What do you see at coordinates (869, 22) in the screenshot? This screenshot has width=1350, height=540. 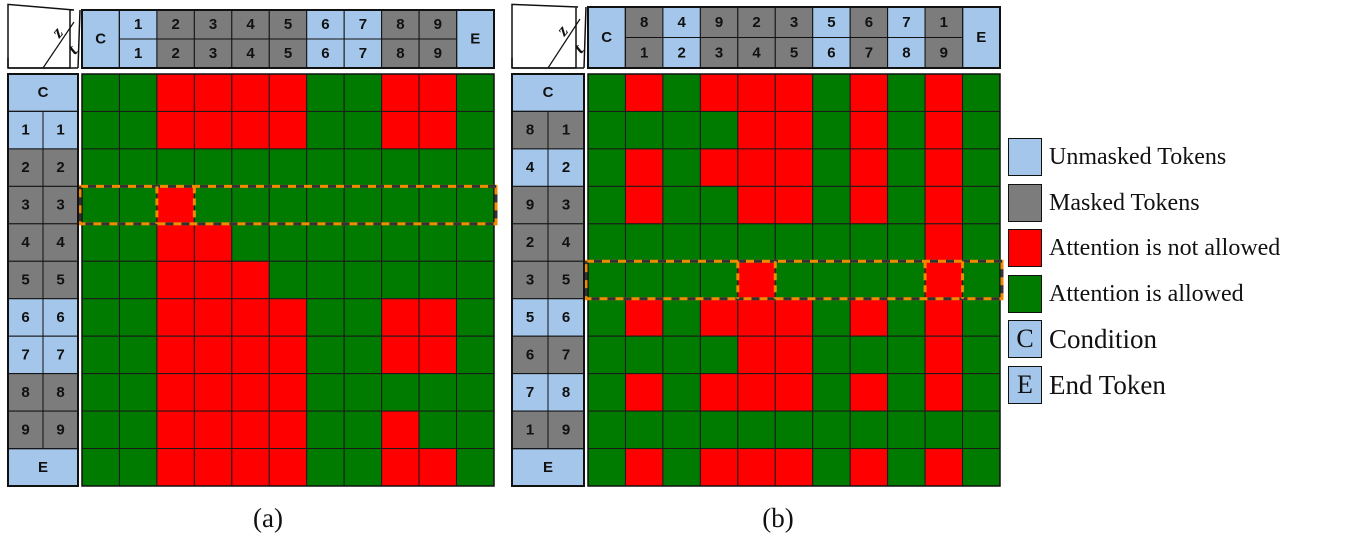 I see `header-z-label: 6` at bounding box center [869, 22].